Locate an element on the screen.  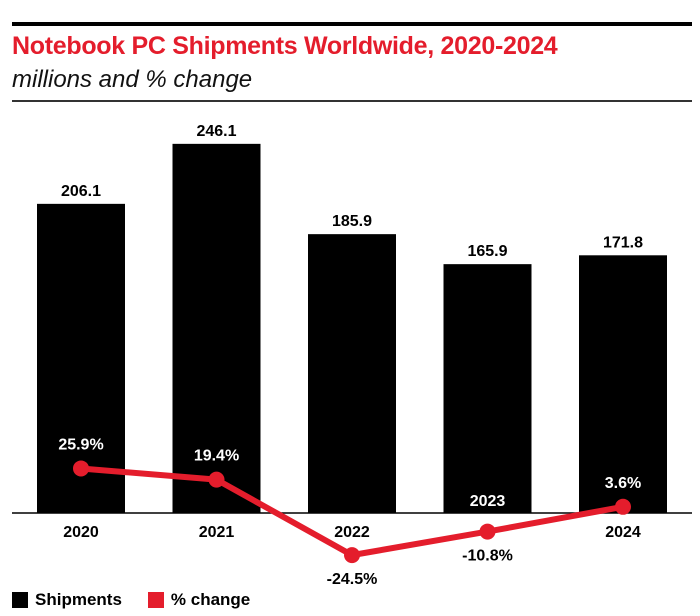
x-tick-label-2022: 2022 is located at coordinates (352, 532).